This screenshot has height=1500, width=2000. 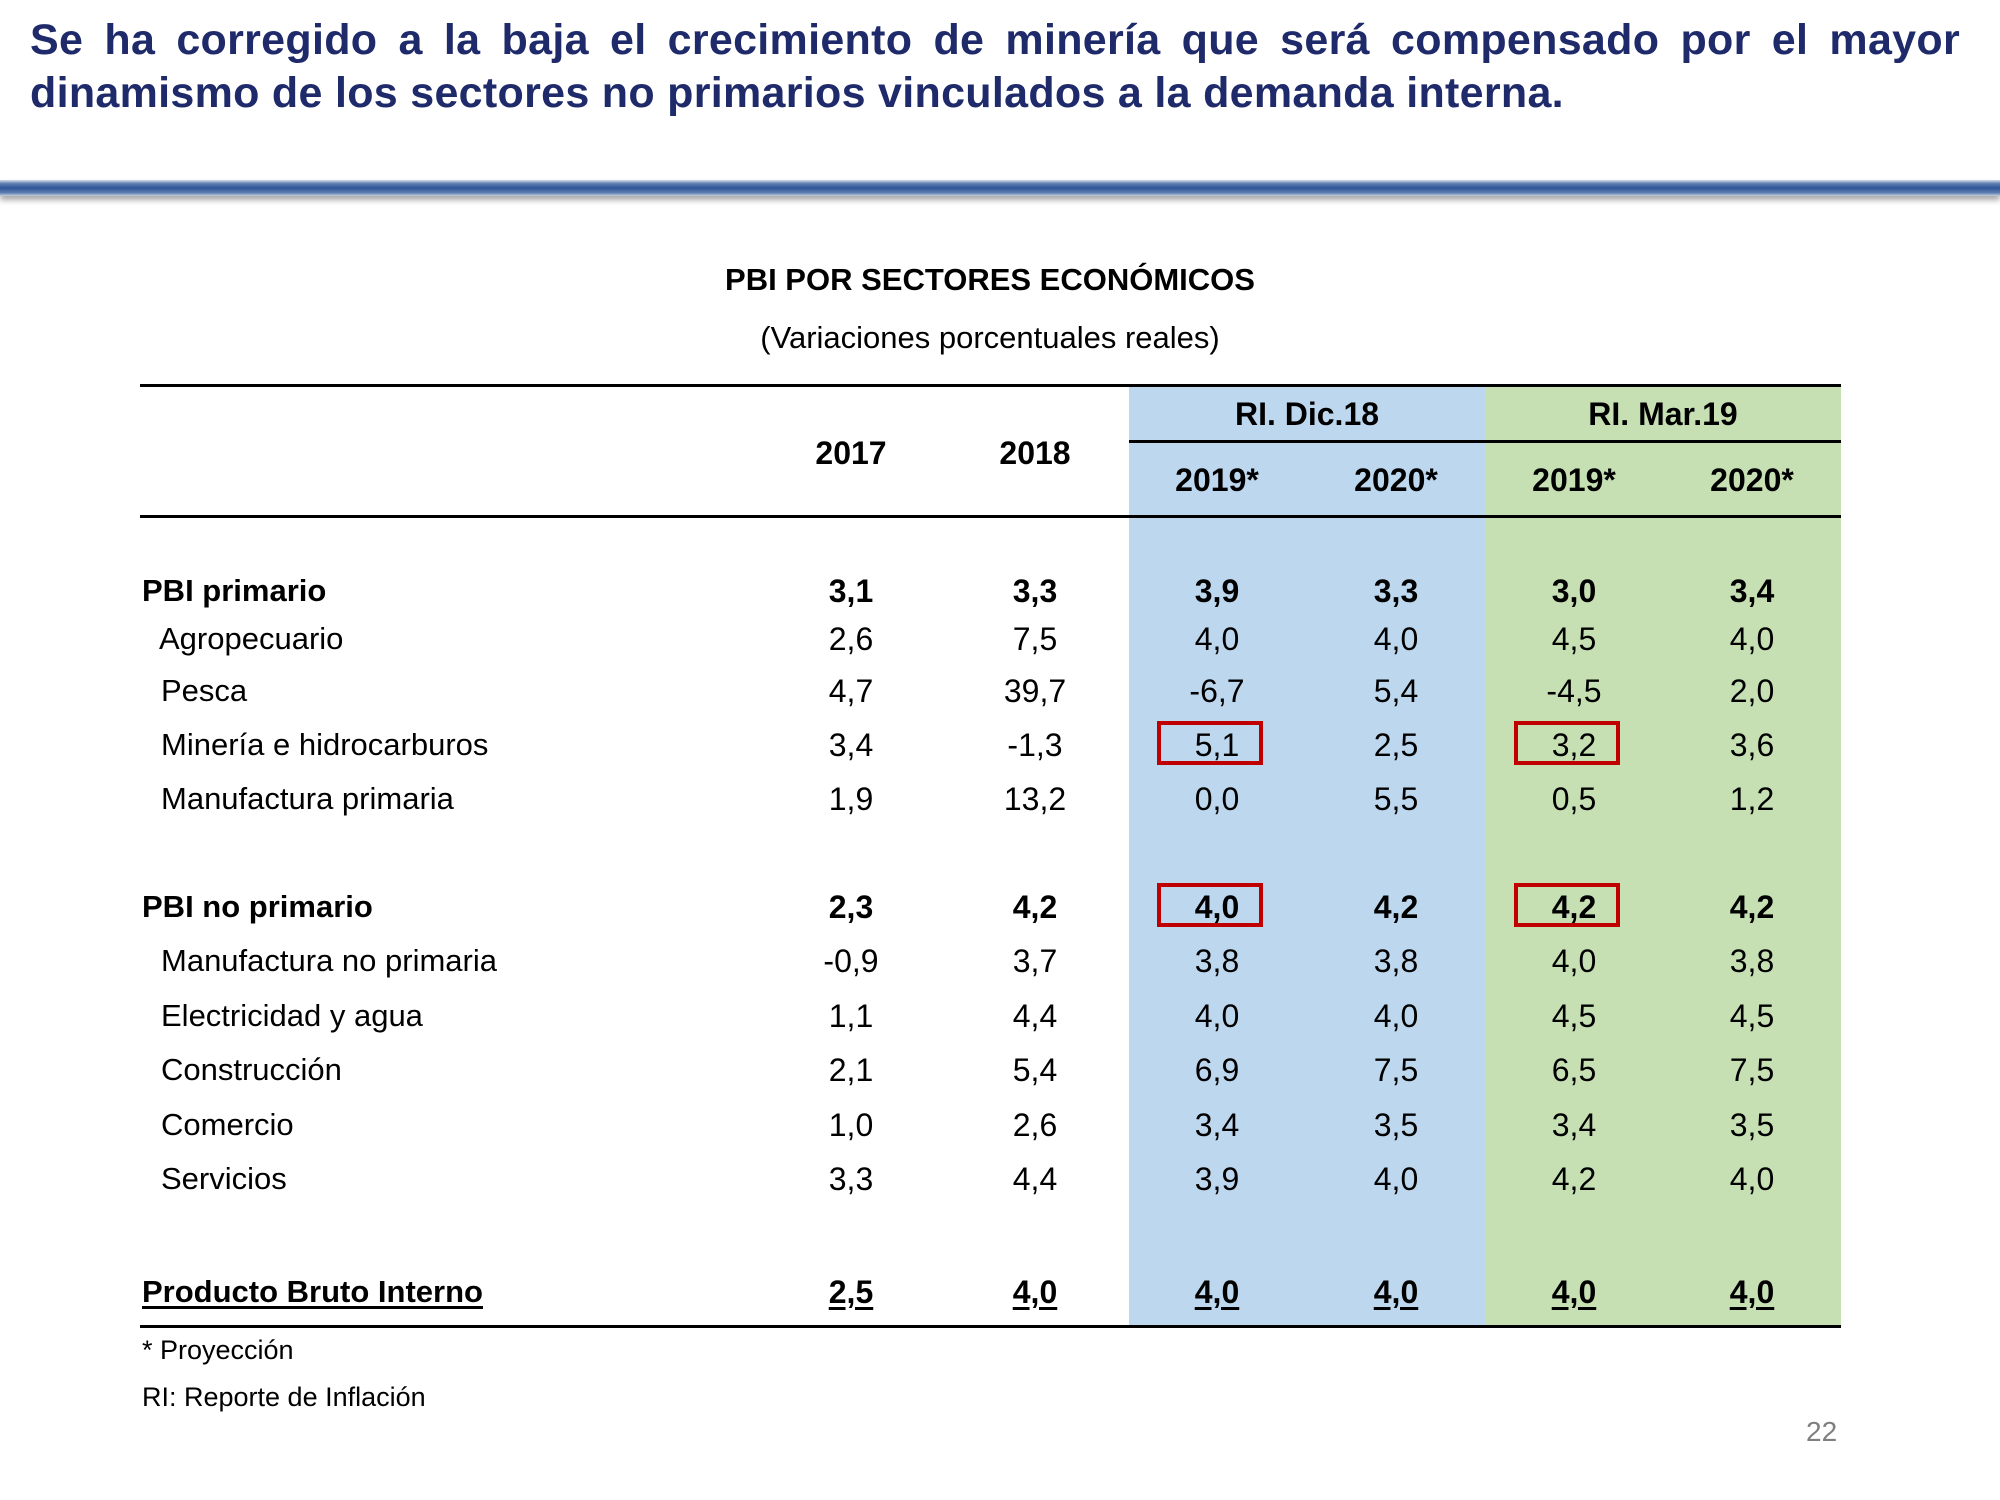 What do you see at coordinates (251, 1069) in the screenshot?
I see `row-label: Construcción` at bounding box center [251, 1069].